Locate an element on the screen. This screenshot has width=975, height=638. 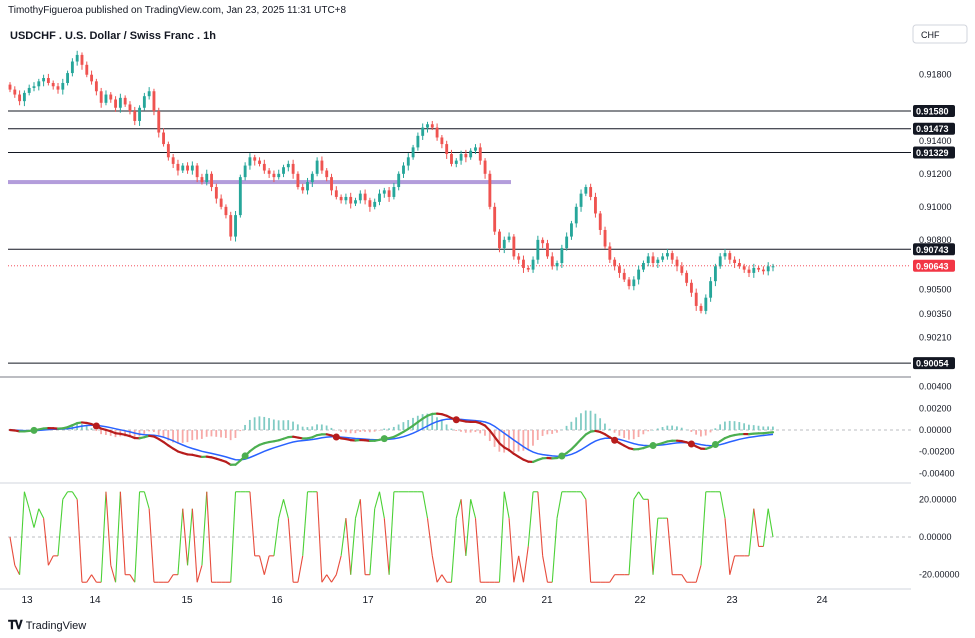
macd-tick: -0.00200 is located at coordinates (937, 452).